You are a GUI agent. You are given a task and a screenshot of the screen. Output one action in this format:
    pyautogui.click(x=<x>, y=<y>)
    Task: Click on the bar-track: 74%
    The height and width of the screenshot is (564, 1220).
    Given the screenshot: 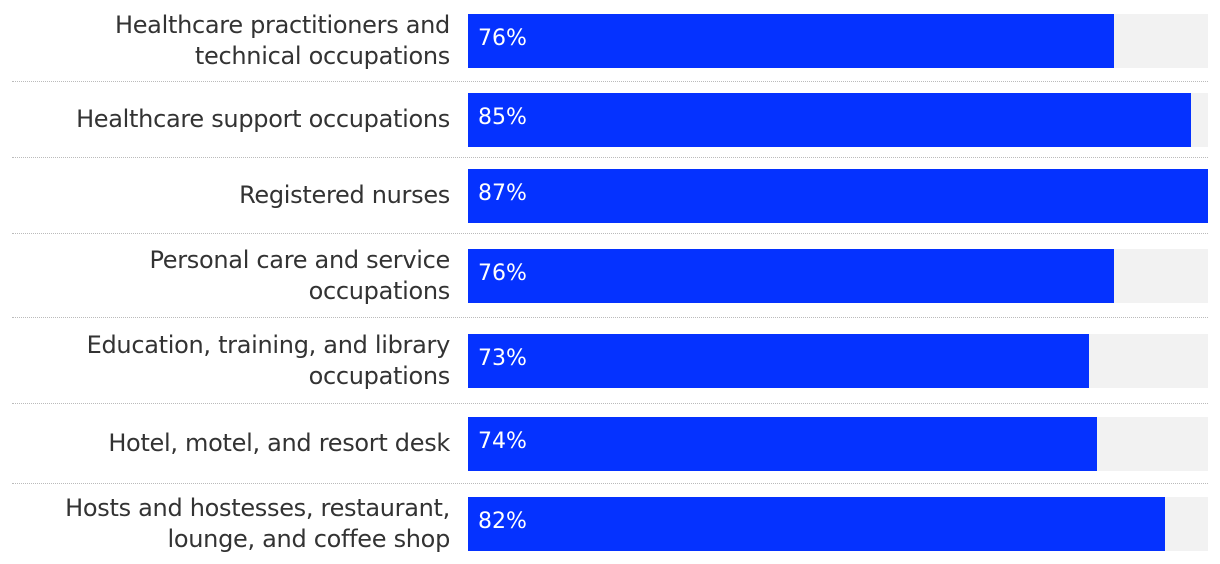 What is the action you would take?
    pyautogui.click(x=838, y=443)
    